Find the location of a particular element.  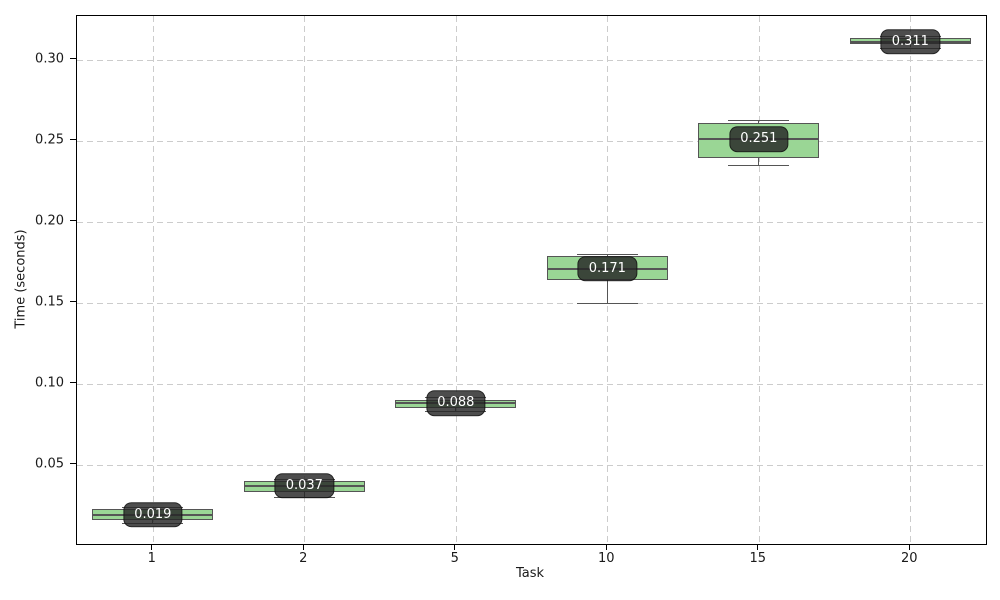

y-tick-label: 0.05 is located at coordinates (49, 464).